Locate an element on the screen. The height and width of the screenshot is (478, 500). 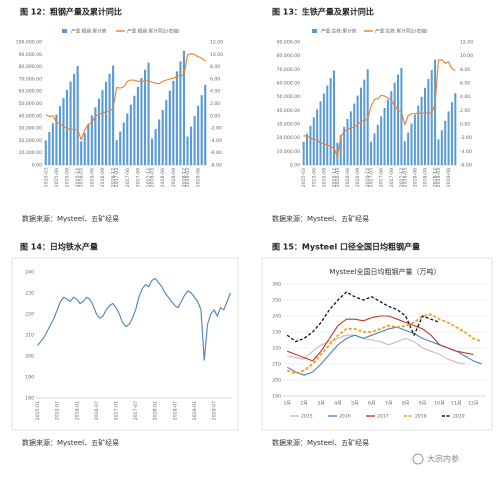
y2-tick-label: 2.00 is located at coordinates (465, 111).